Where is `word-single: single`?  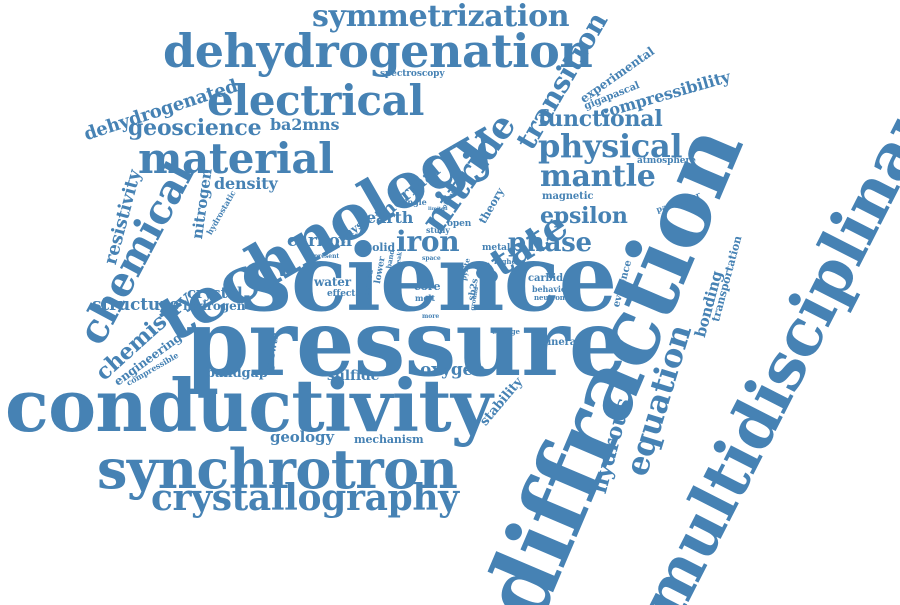
word-single: single is located at coordinates (413, 202).